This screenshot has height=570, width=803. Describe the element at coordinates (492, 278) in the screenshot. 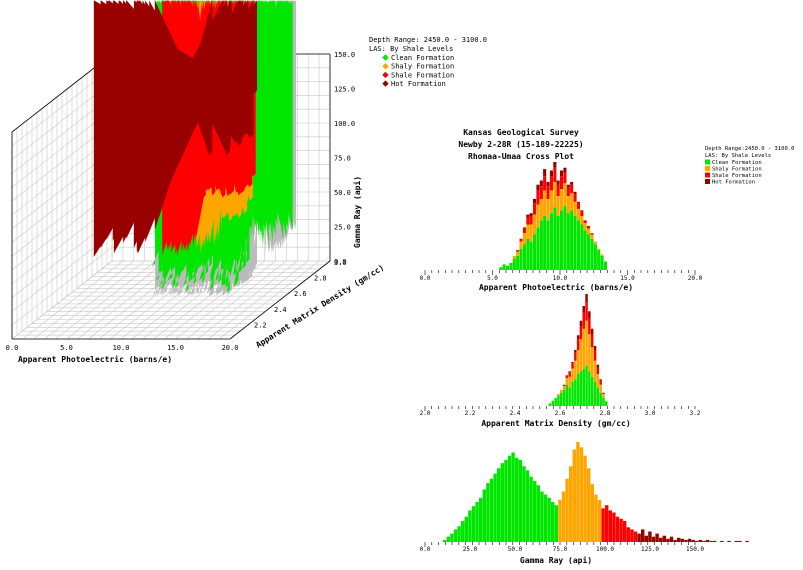

I see `hist-tick-label: 5.0` at that location.